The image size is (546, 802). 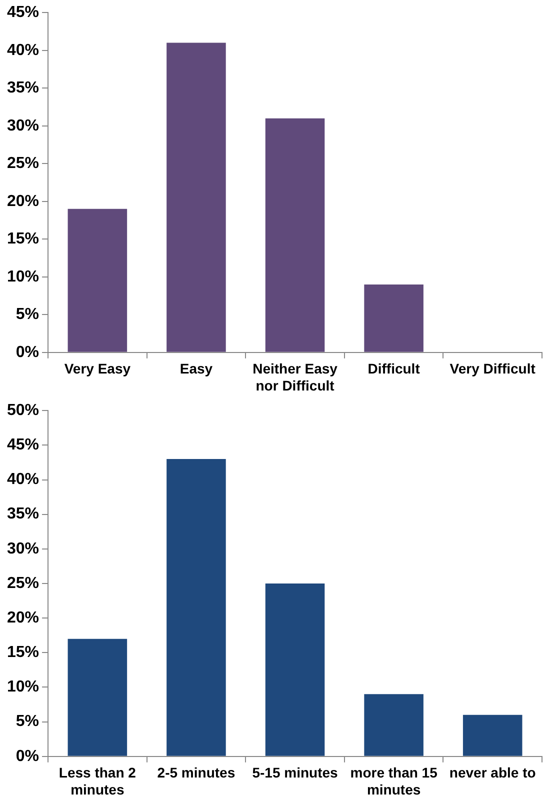 I want to click on x-tick-label: Difficult, so click(x=394, y=368).